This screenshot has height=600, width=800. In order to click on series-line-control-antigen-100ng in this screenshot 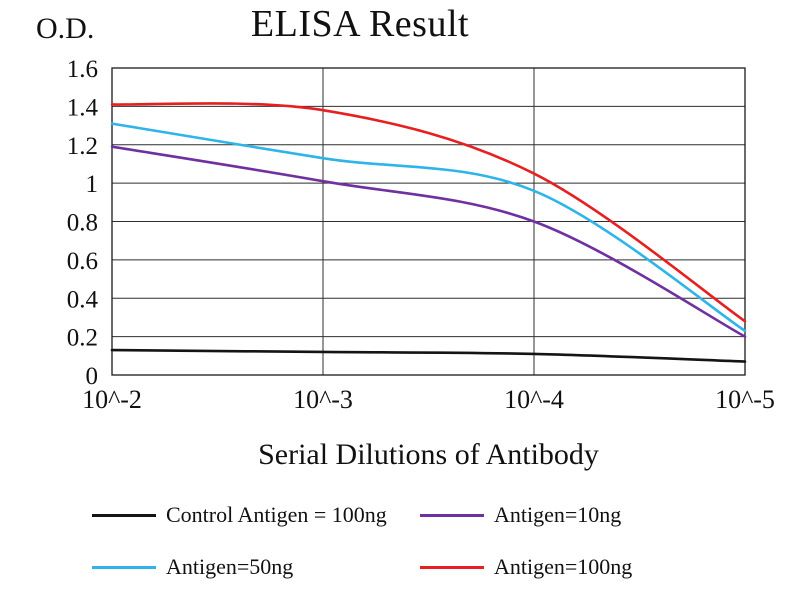, I will do `click(428, 355)`.